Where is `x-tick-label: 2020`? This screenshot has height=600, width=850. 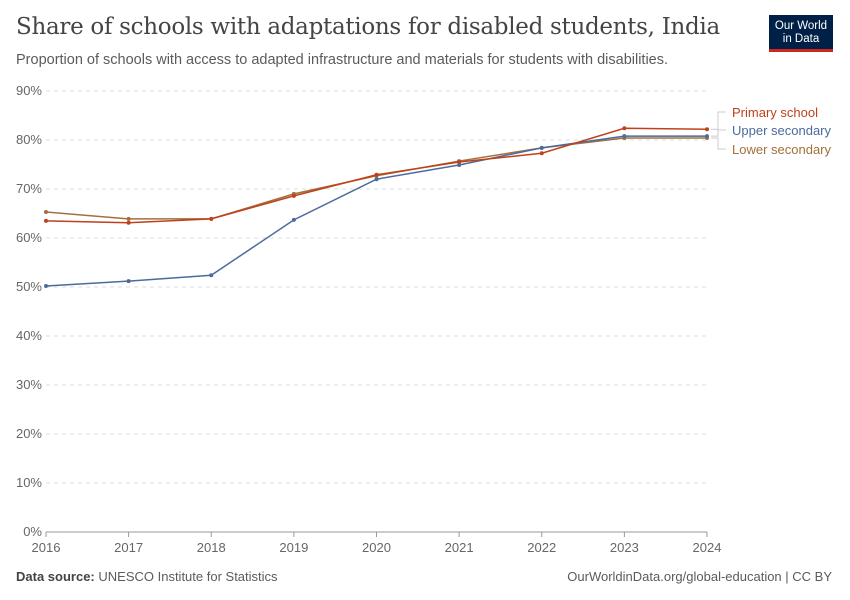
x-tick-label: 2020 is located at coordinates (376, 547).